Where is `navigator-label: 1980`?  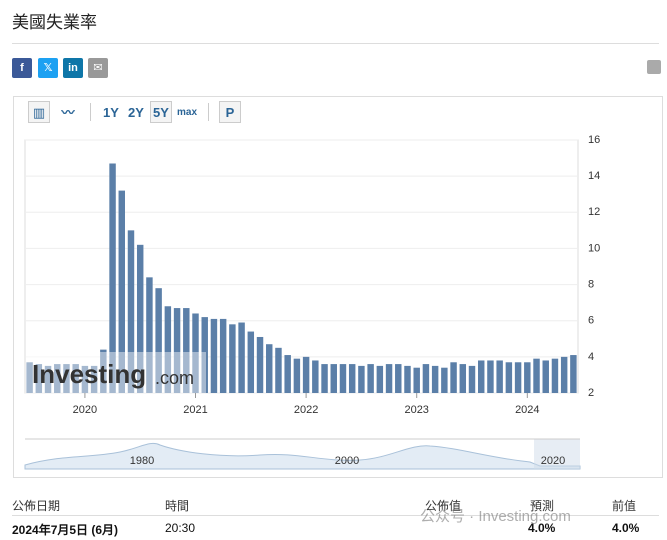
navigator-label: 1980 is located at coordinates (142, 461).